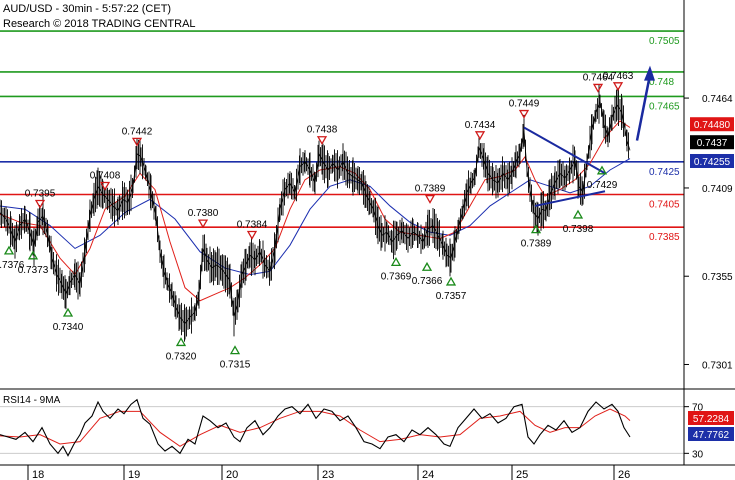  I want to click on y-tick-label: 0.7464, so click(717, 99).